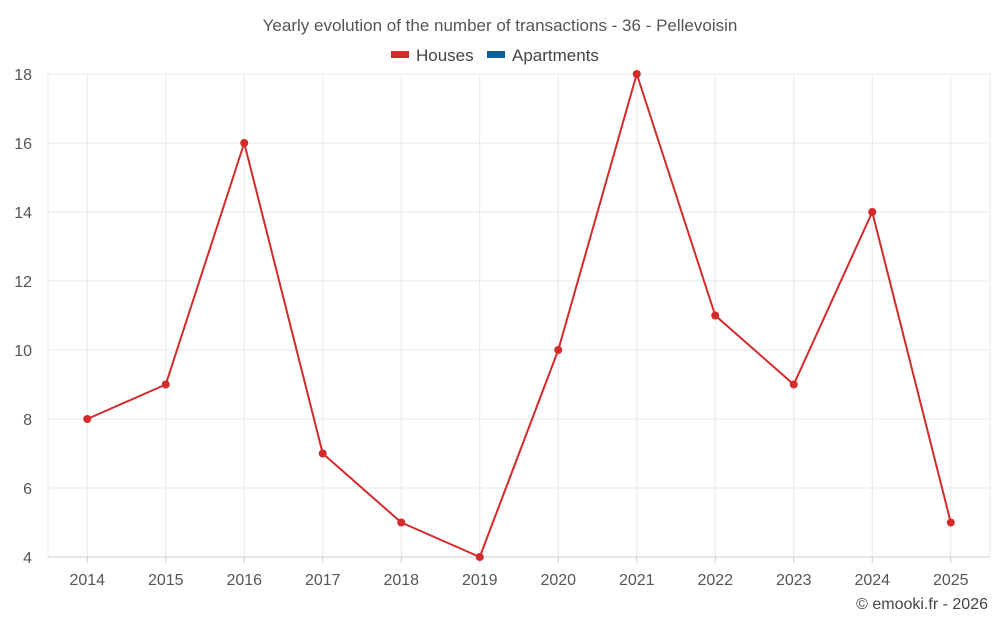  What do you see at coordinates (23, 351) in the screenshot?
I see `y-tick-label: 10` at bounding box center [23, 351].